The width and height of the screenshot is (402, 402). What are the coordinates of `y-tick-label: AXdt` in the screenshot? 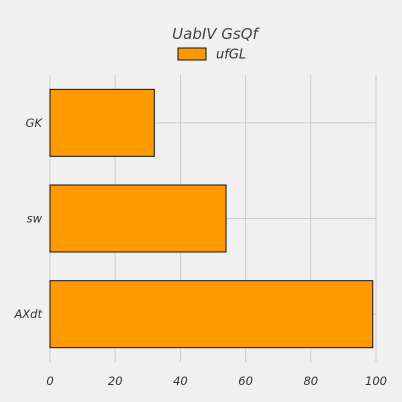 It's located at (27, 314).